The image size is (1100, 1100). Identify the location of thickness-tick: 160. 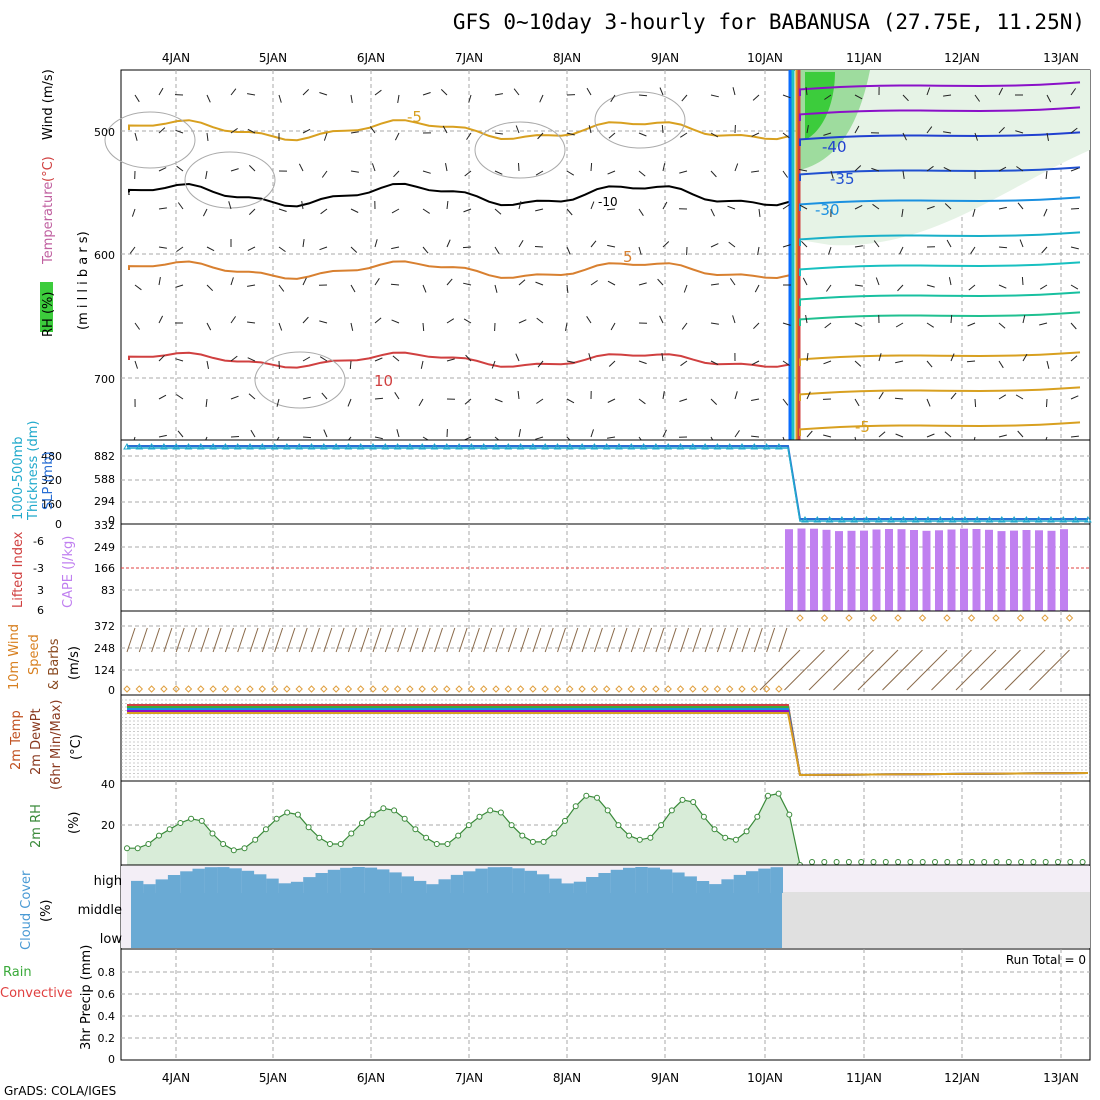
(51, 504).